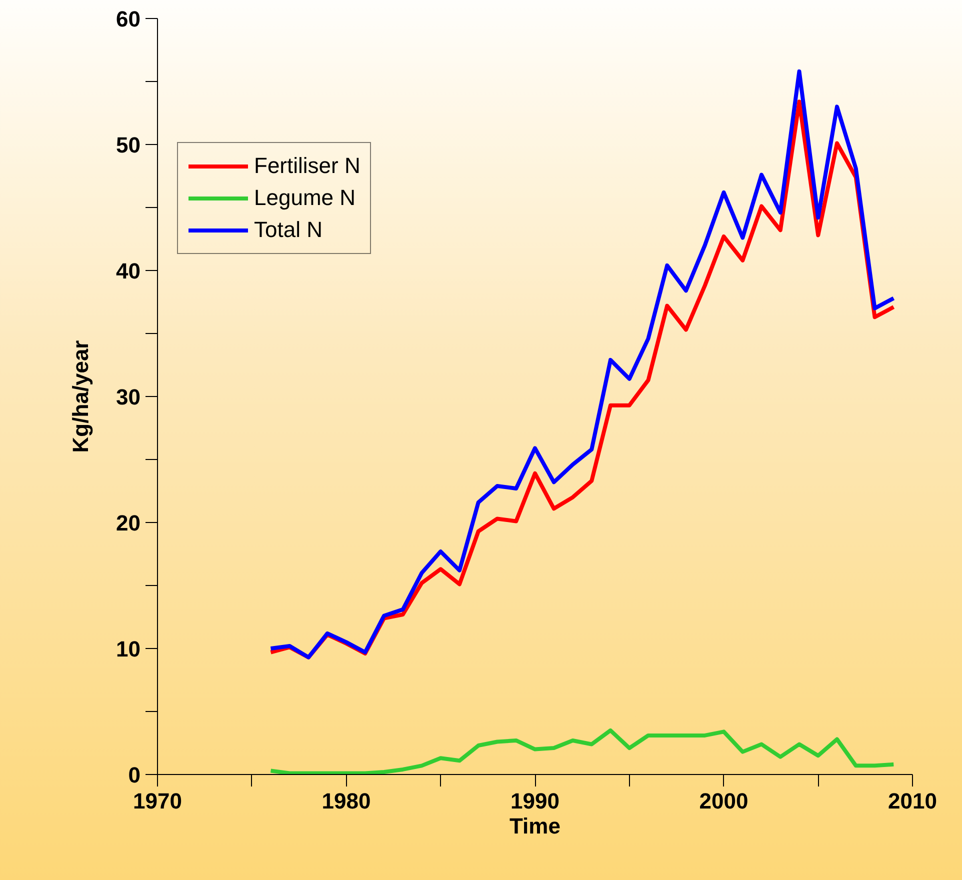  What do you see at coordinates (535, 801) in the screenshot?
I see `x-tick-label: 1990` at bounding box center [535, 801].